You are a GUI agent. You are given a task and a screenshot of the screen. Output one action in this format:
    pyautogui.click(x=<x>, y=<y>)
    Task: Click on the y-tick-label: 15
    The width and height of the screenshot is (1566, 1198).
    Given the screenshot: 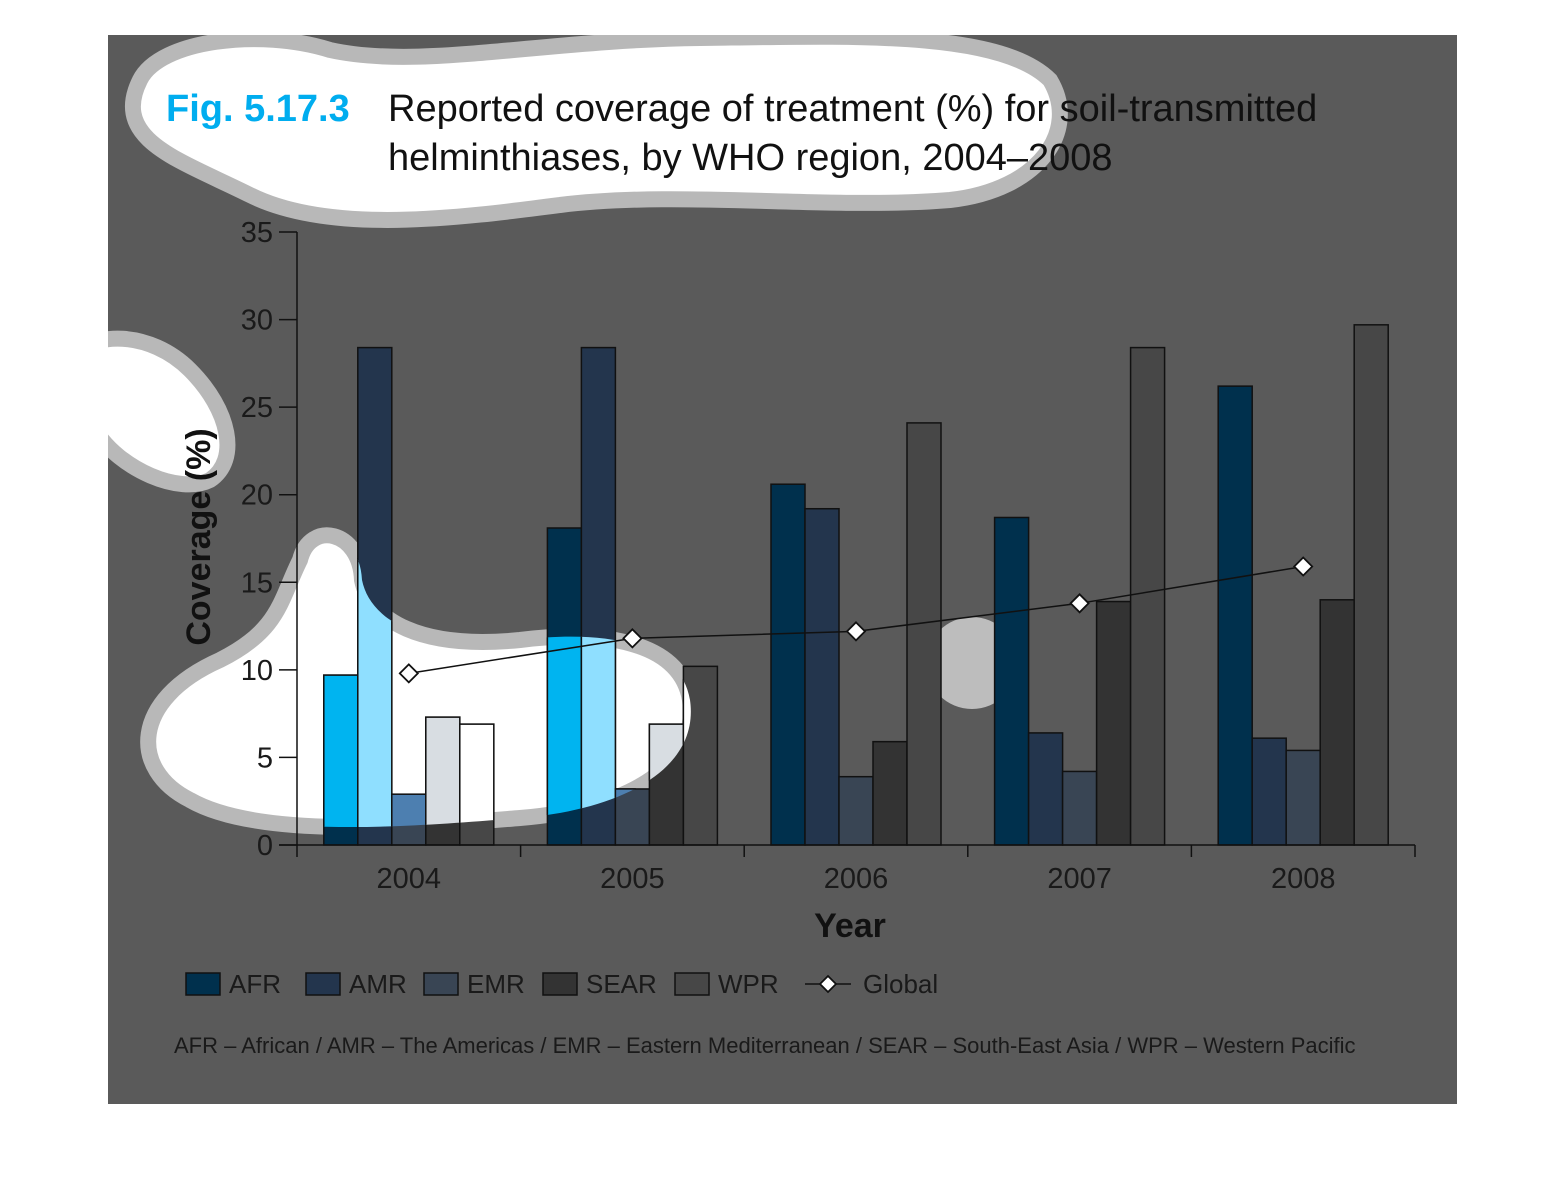 What is the action you would take?
    pyautogui.click(x=257, y=583)
    